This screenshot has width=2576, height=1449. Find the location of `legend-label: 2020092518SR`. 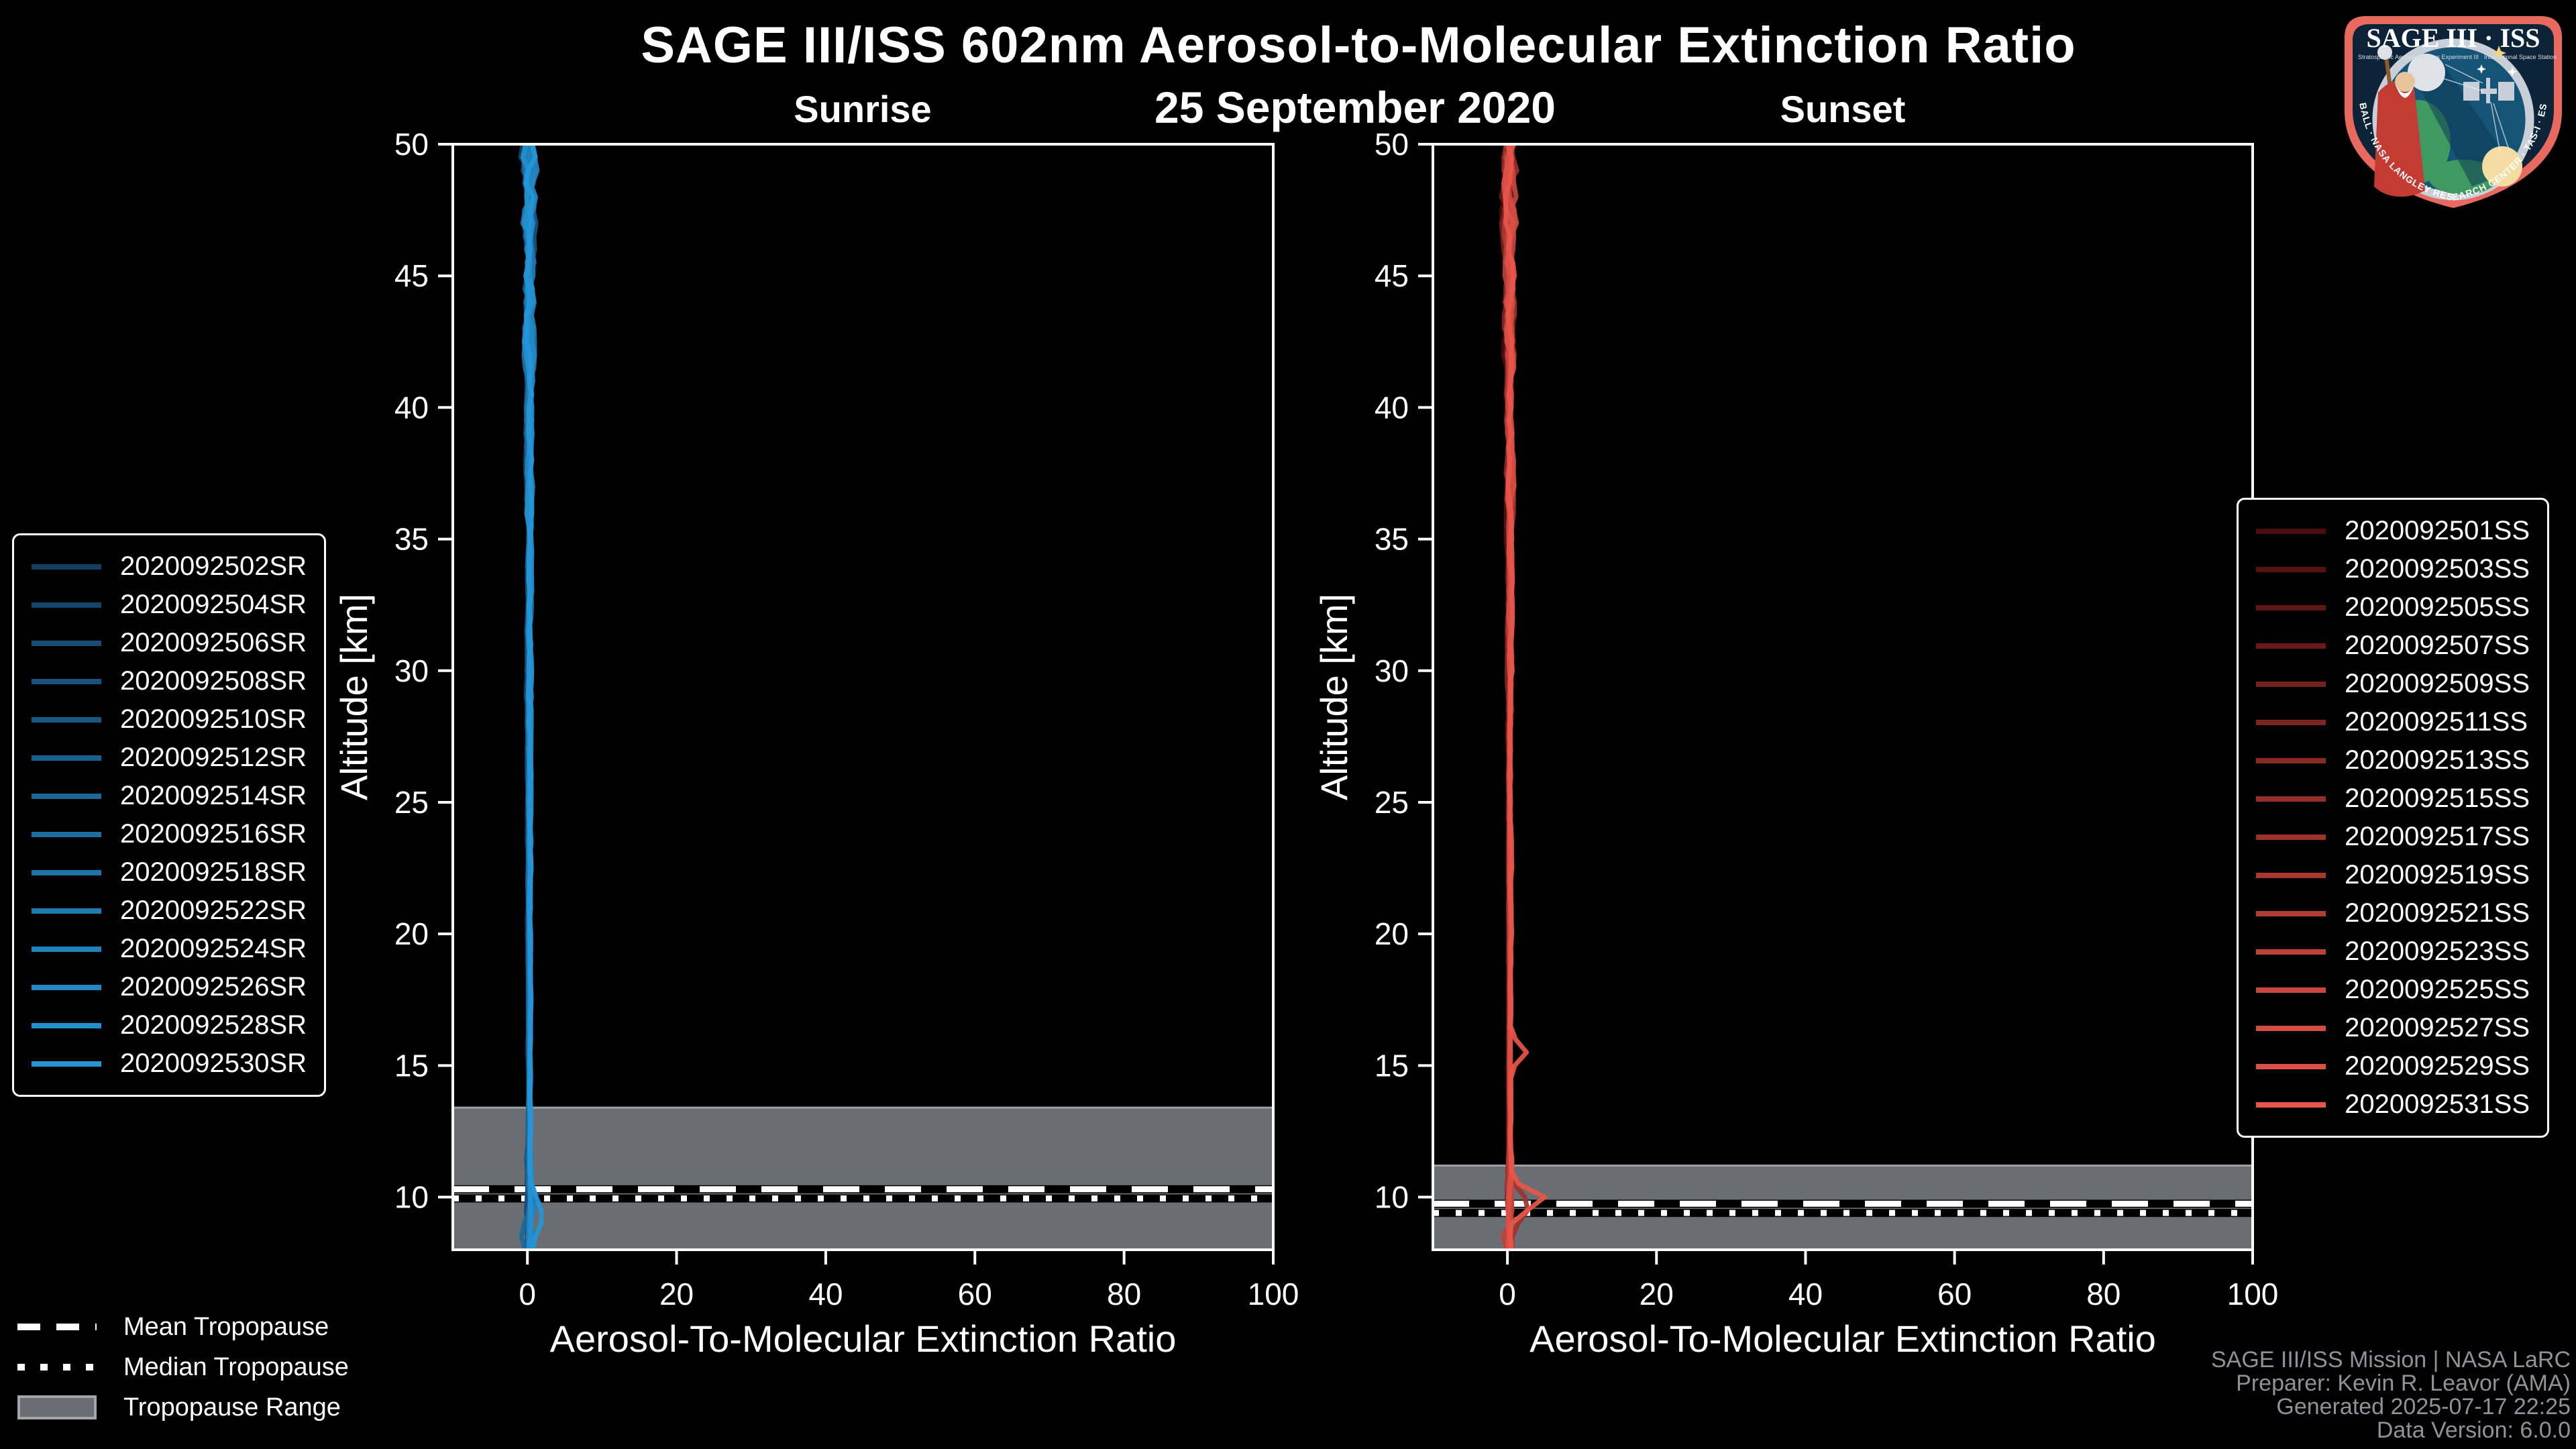

legend-label: 2020092518SR is located at coordinates (213, 872).